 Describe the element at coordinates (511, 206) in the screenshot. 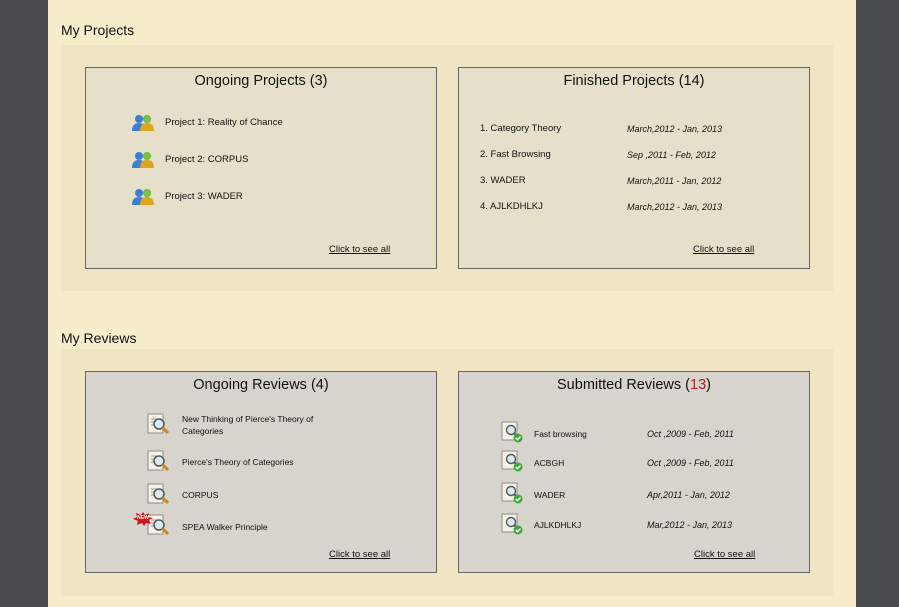

I see `finished-project-name: 4. AJLKDHLKJ` at that location.